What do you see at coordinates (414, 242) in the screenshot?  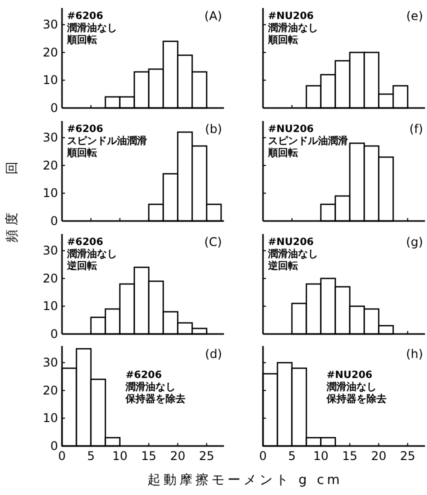 I see `chart-title: (g)` at bounding box center [414, 242].